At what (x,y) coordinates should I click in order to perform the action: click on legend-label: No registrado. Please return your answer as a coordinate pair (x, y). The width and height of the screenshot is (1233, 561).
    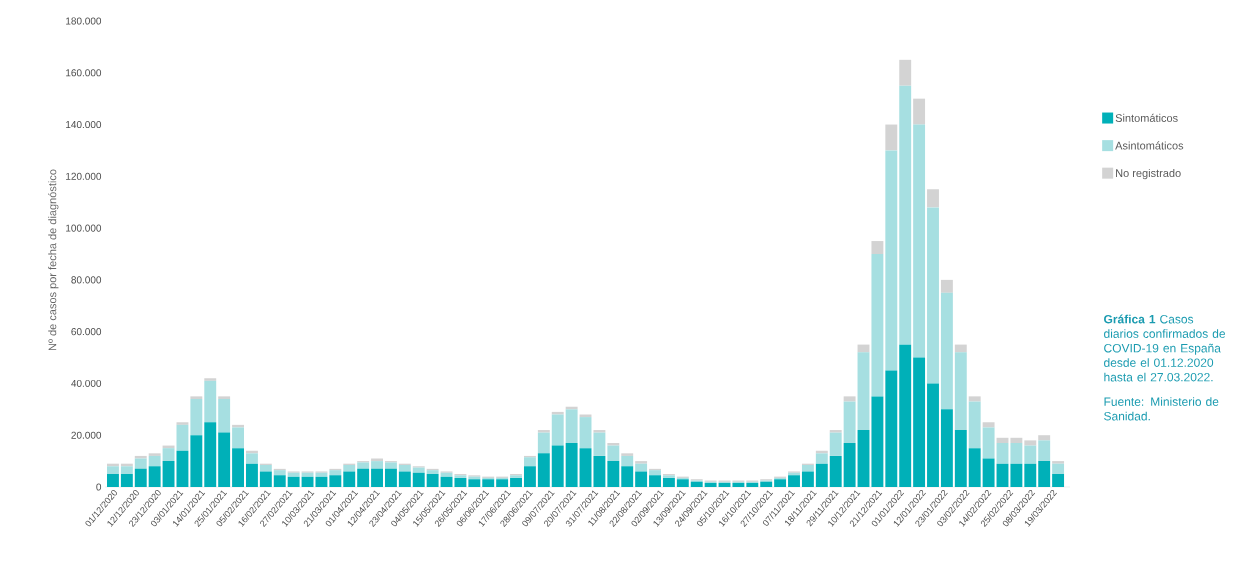
    Looking at the image, I should click on (1148, 174).